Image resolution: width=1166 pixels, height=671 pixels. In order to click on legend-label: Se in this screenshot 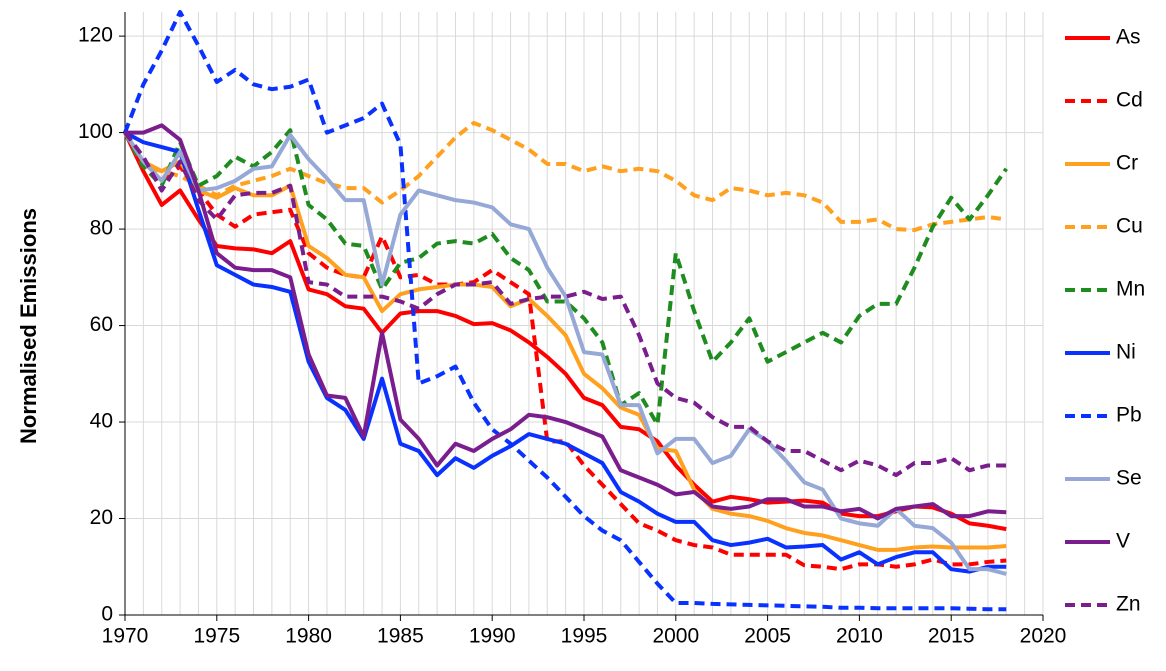, I will do `click(1129, 478)`.